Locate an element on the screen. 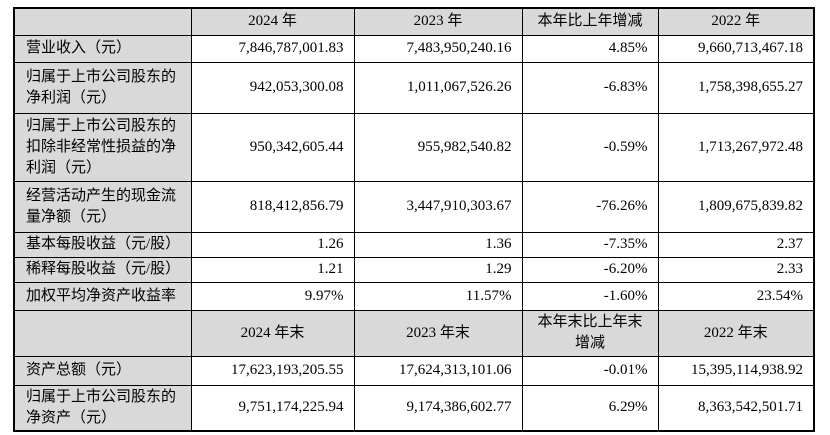  row-label: 归属于上市公司股东的 净利润（元） is located at coordinates (102, 87).